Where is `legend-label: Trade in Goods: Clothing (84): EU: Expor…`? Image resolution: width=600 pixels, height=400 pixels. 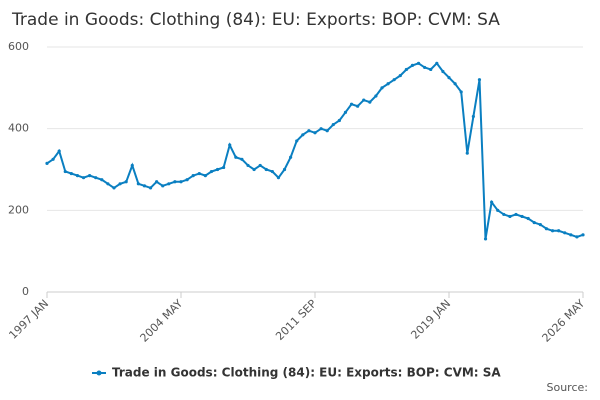 legend-label: Trade in Goods: Clothing (84): EU: Expor… is located at coordinates (306, 373).